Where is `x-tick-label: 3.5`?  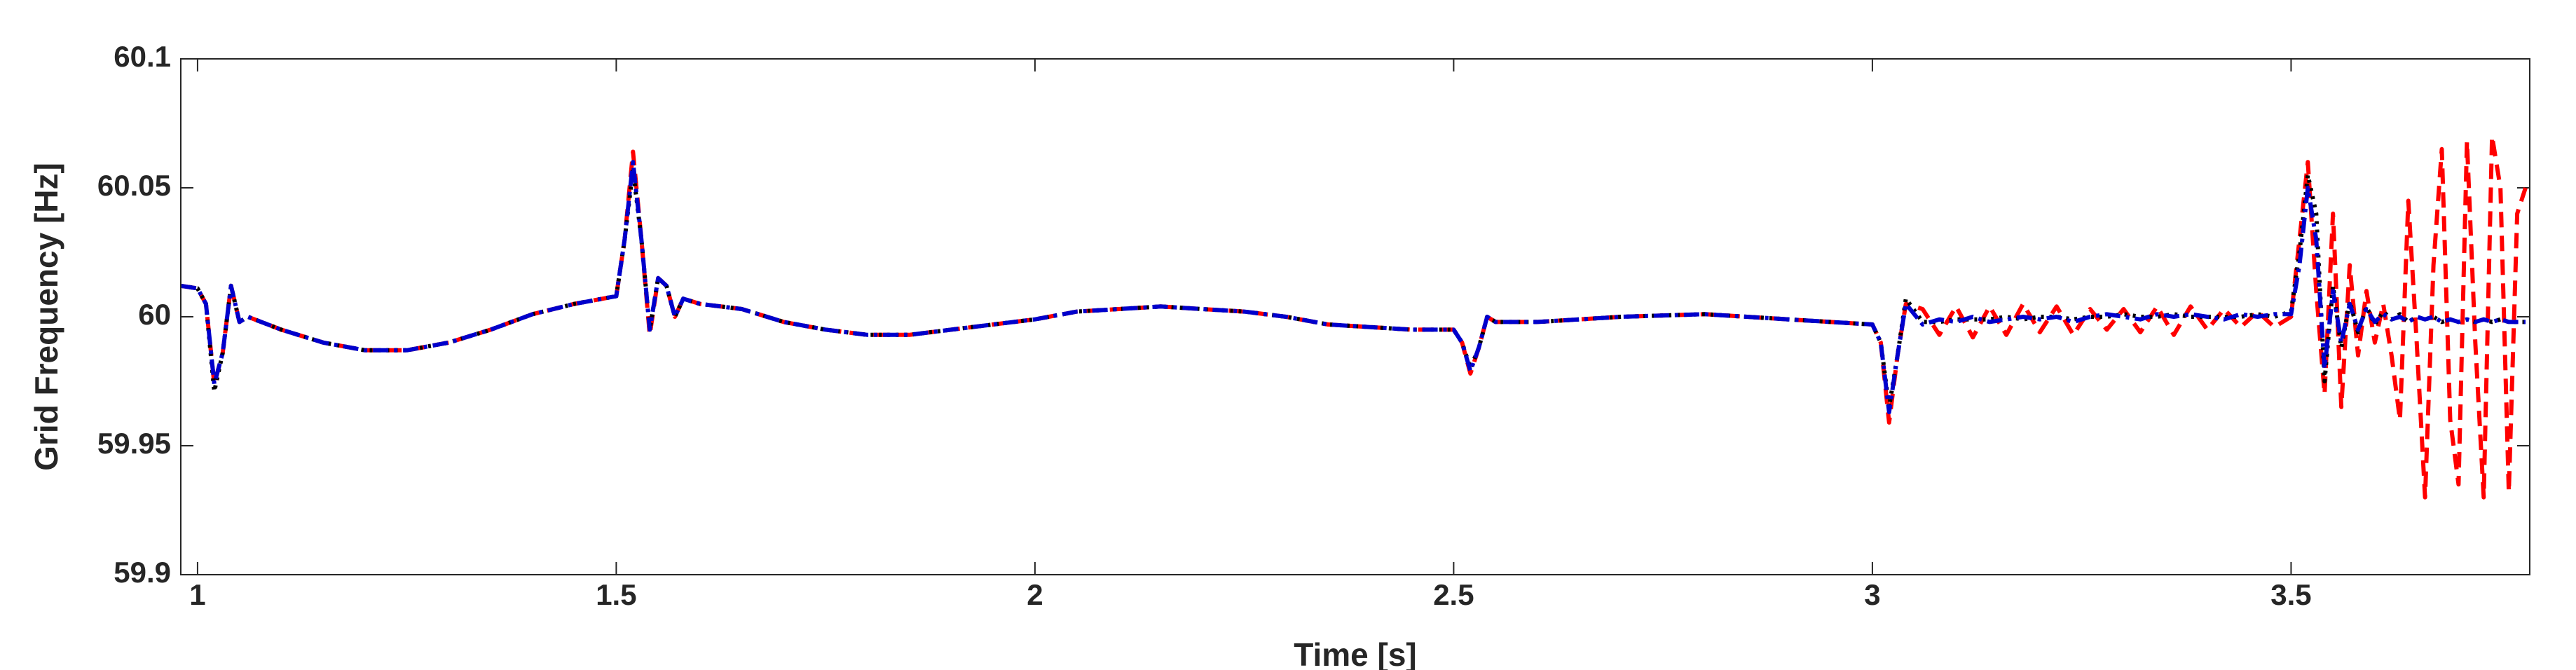
x-tick-label: 3.5 is located at coordinates (2290, 594).